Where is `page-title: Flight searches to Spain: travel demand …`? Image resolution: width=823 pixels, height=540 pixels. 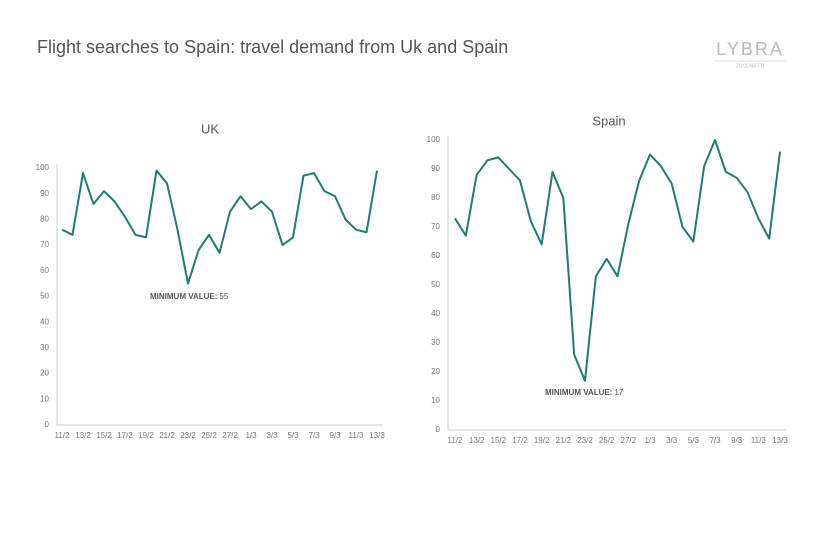 page-title: Flight searches to Spain: travel demand … is located at coordinates (272, 47).